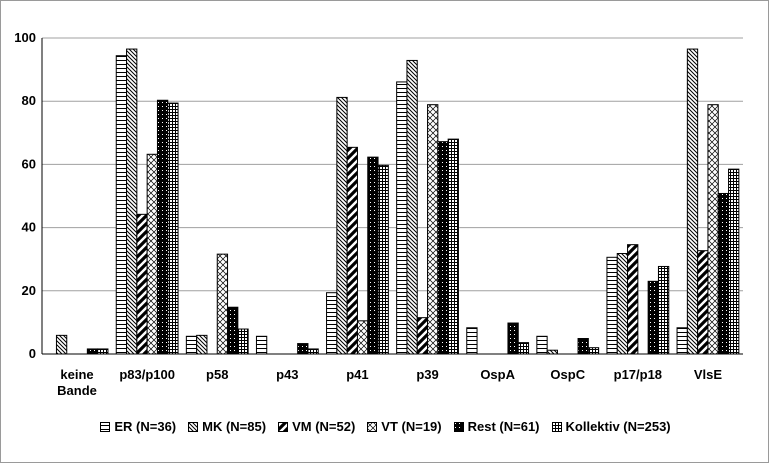 The height and width of the screenshot is (464, 769). I want to click on legend-label: MK (N=85), so click(234, 426).